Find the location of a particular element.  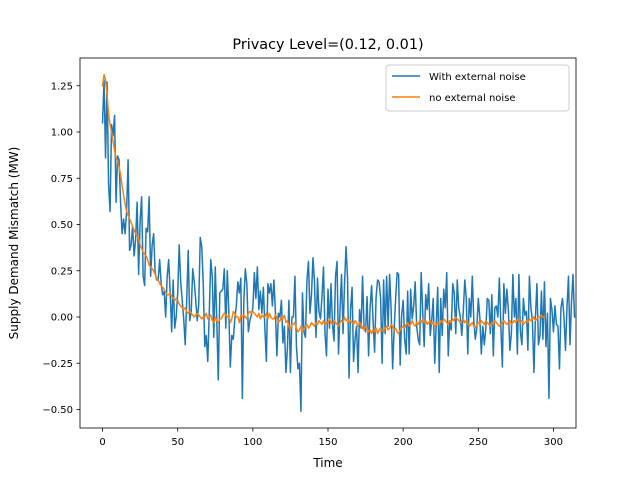

y-tick-label: 1.00 is located at coordinates (62, 133).